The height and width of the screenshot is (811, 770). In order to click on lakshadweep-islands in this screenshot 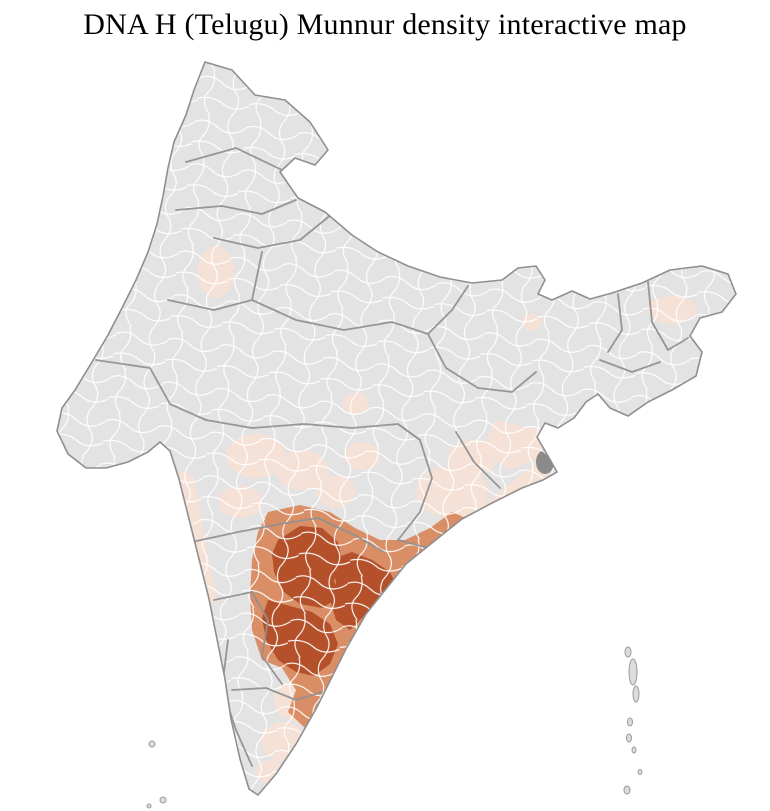, I will do `click(156, 774)`.